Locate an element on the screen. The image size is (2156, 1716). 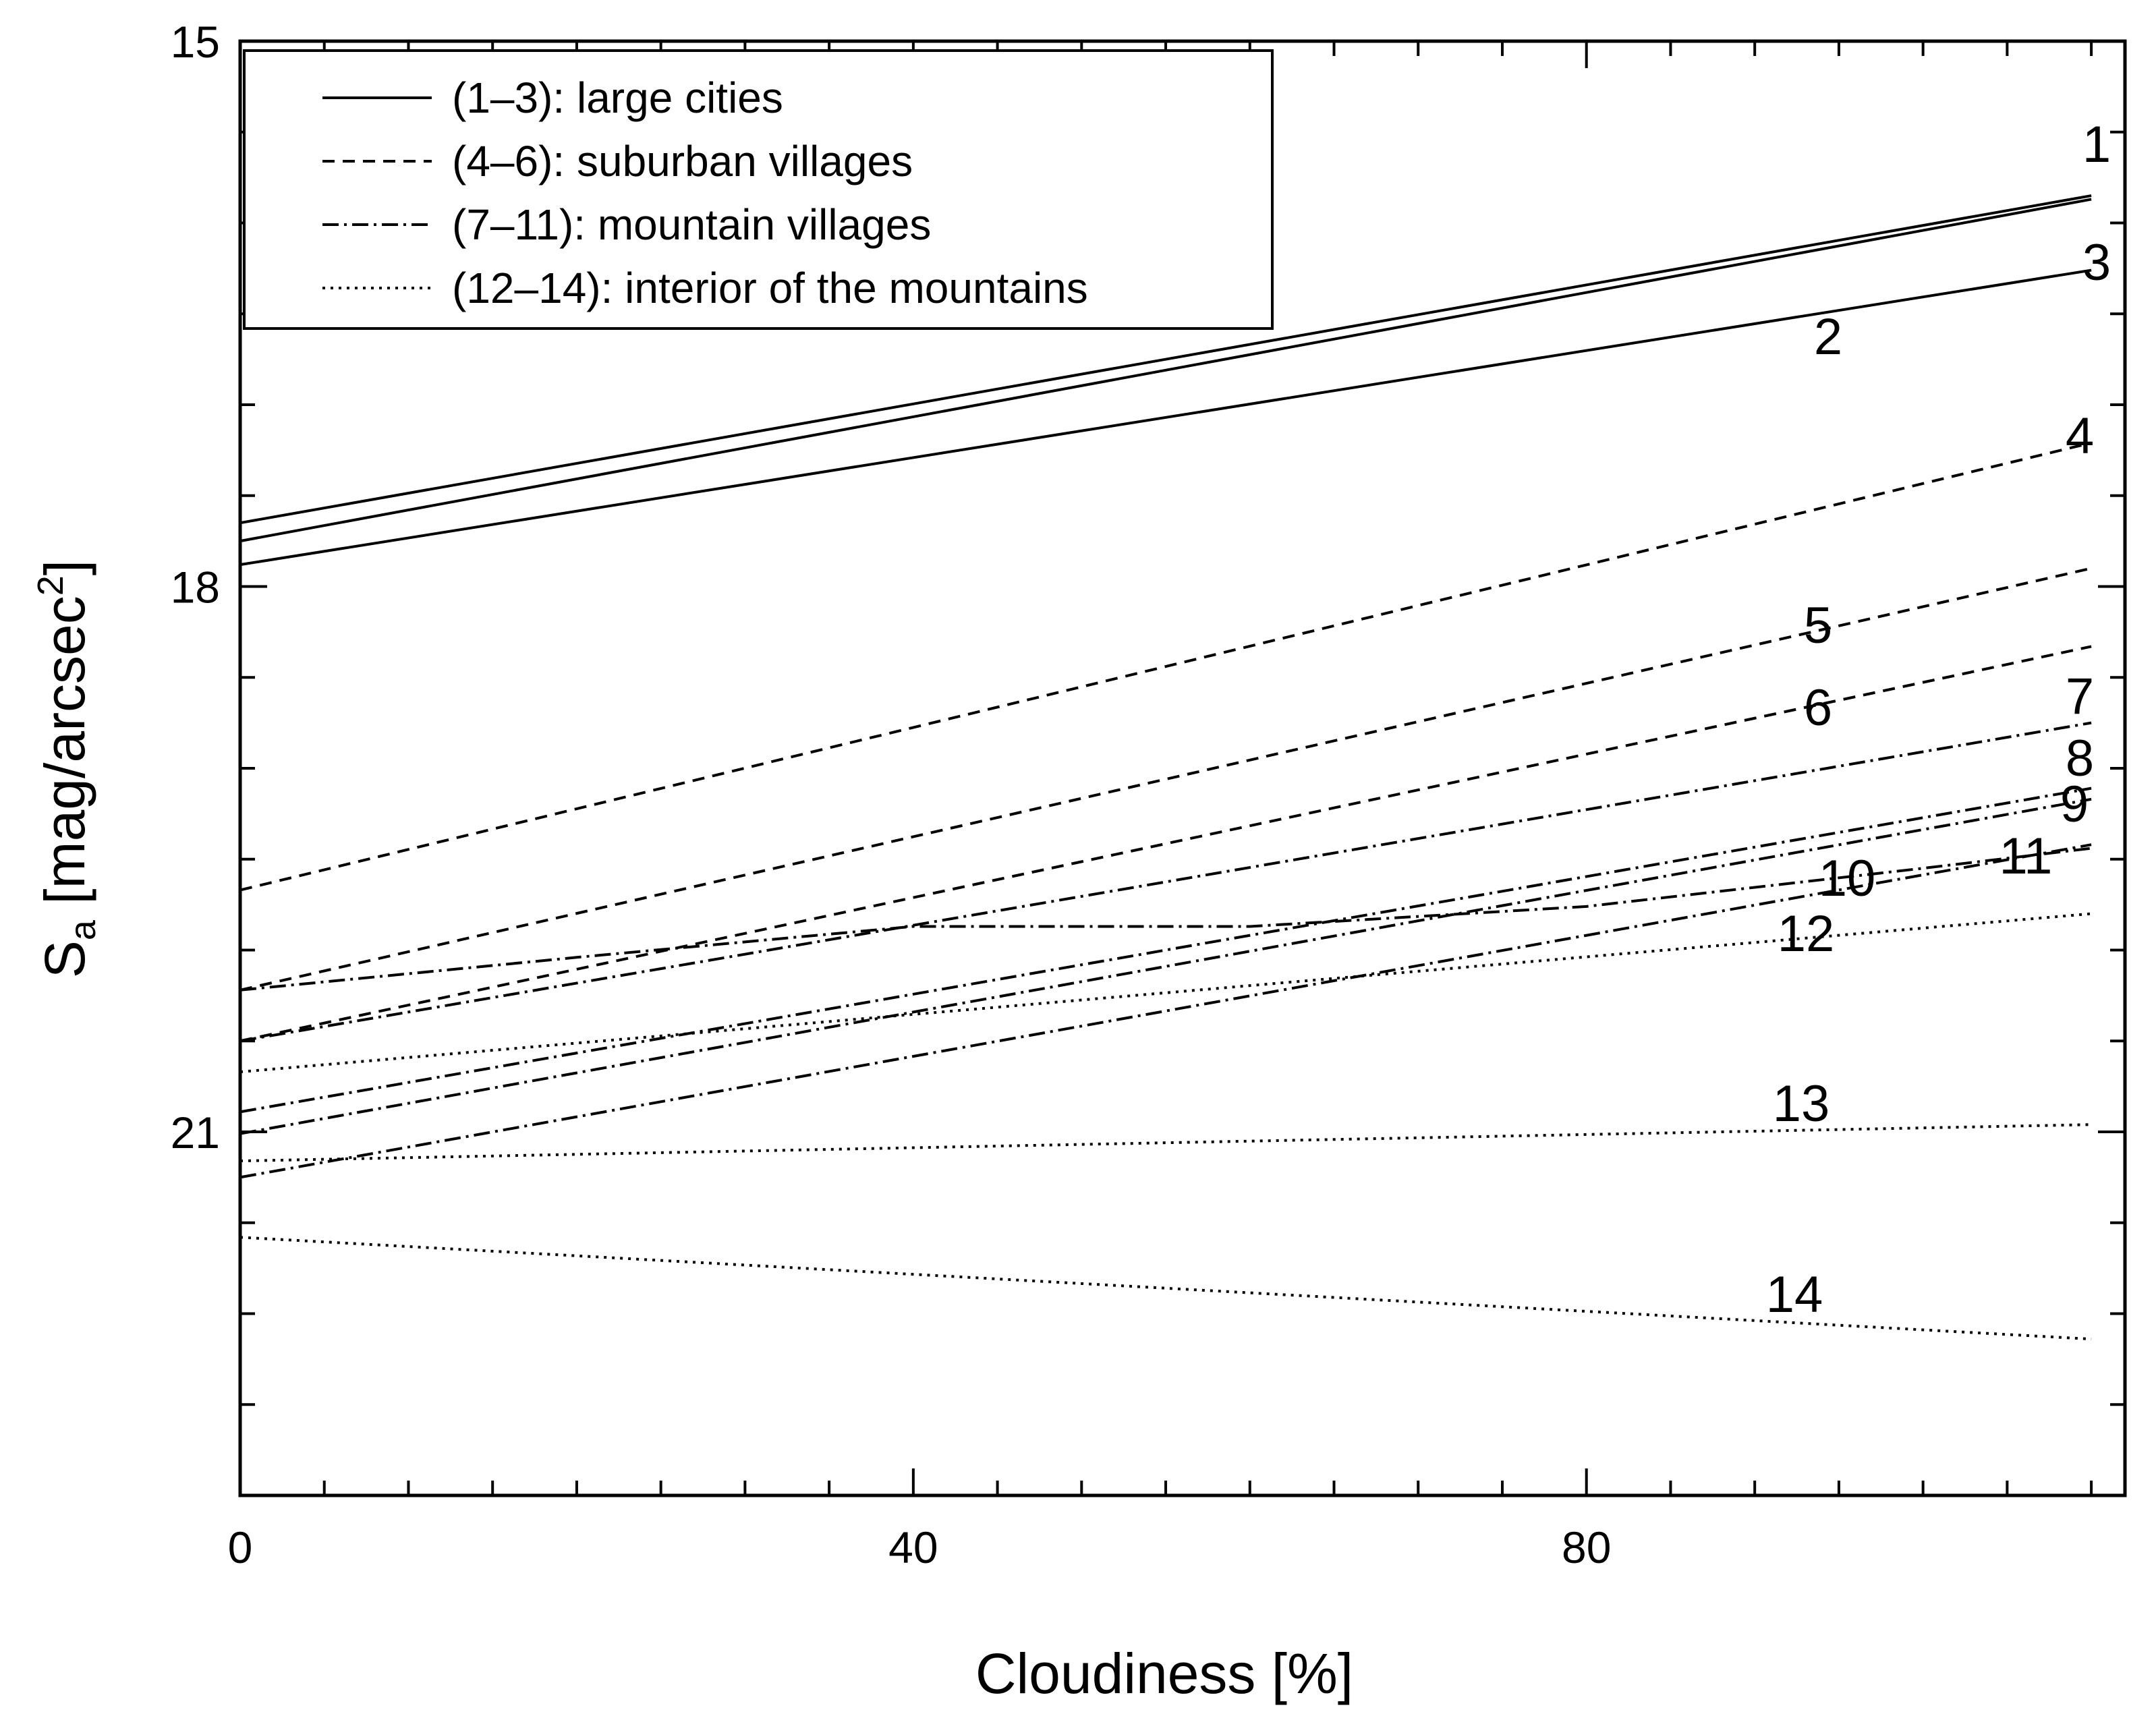
curve-label-6: 6 is located at coordinates (1818, 708).